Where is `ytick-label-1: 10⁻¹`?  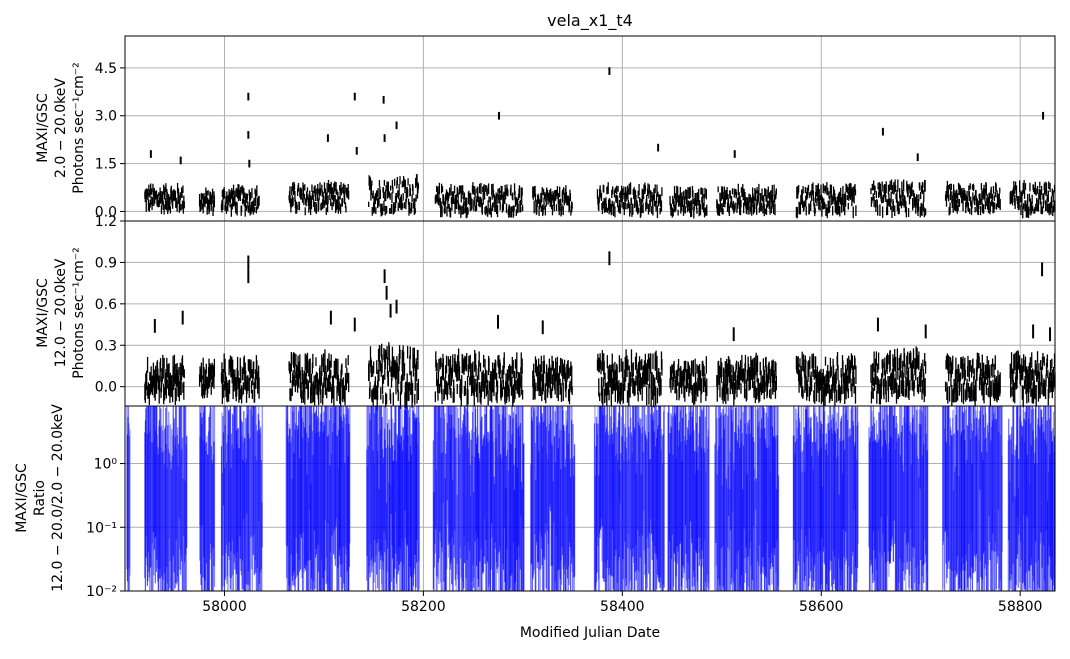 ytick-label-1: 10⁻¹ is located at coordinates (101, 528).